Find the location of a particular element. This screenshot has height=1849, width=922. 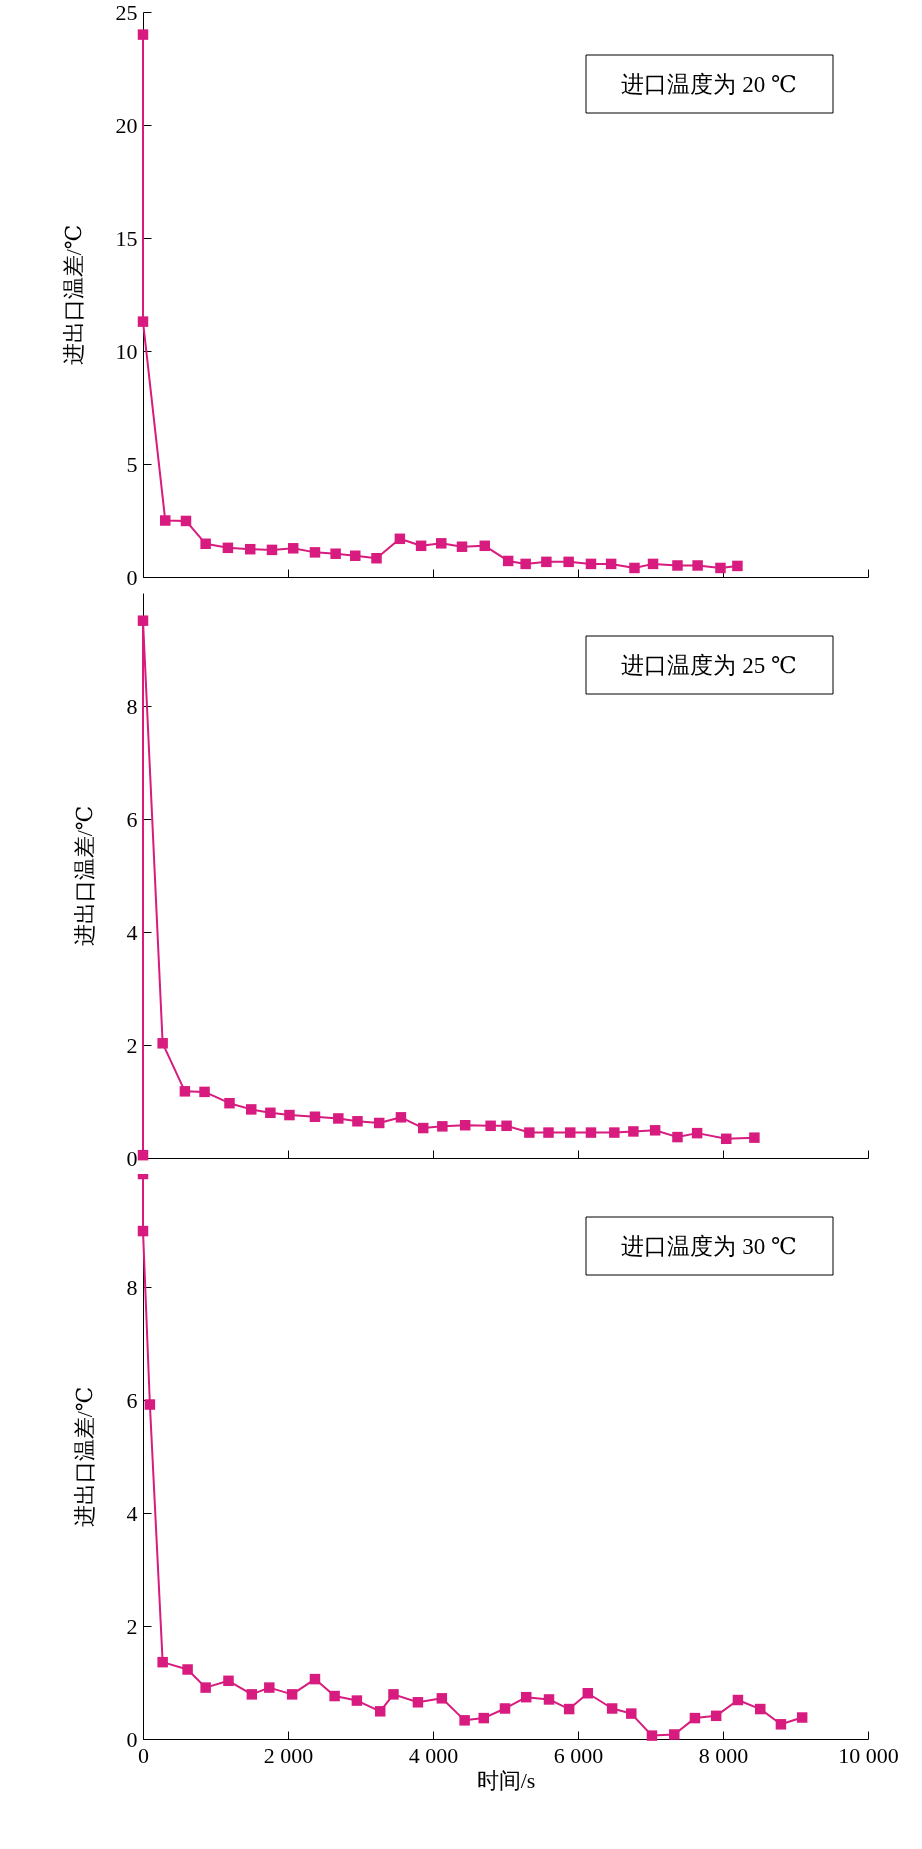

y-tick-label: 5 is located at coordinates (132, 464).